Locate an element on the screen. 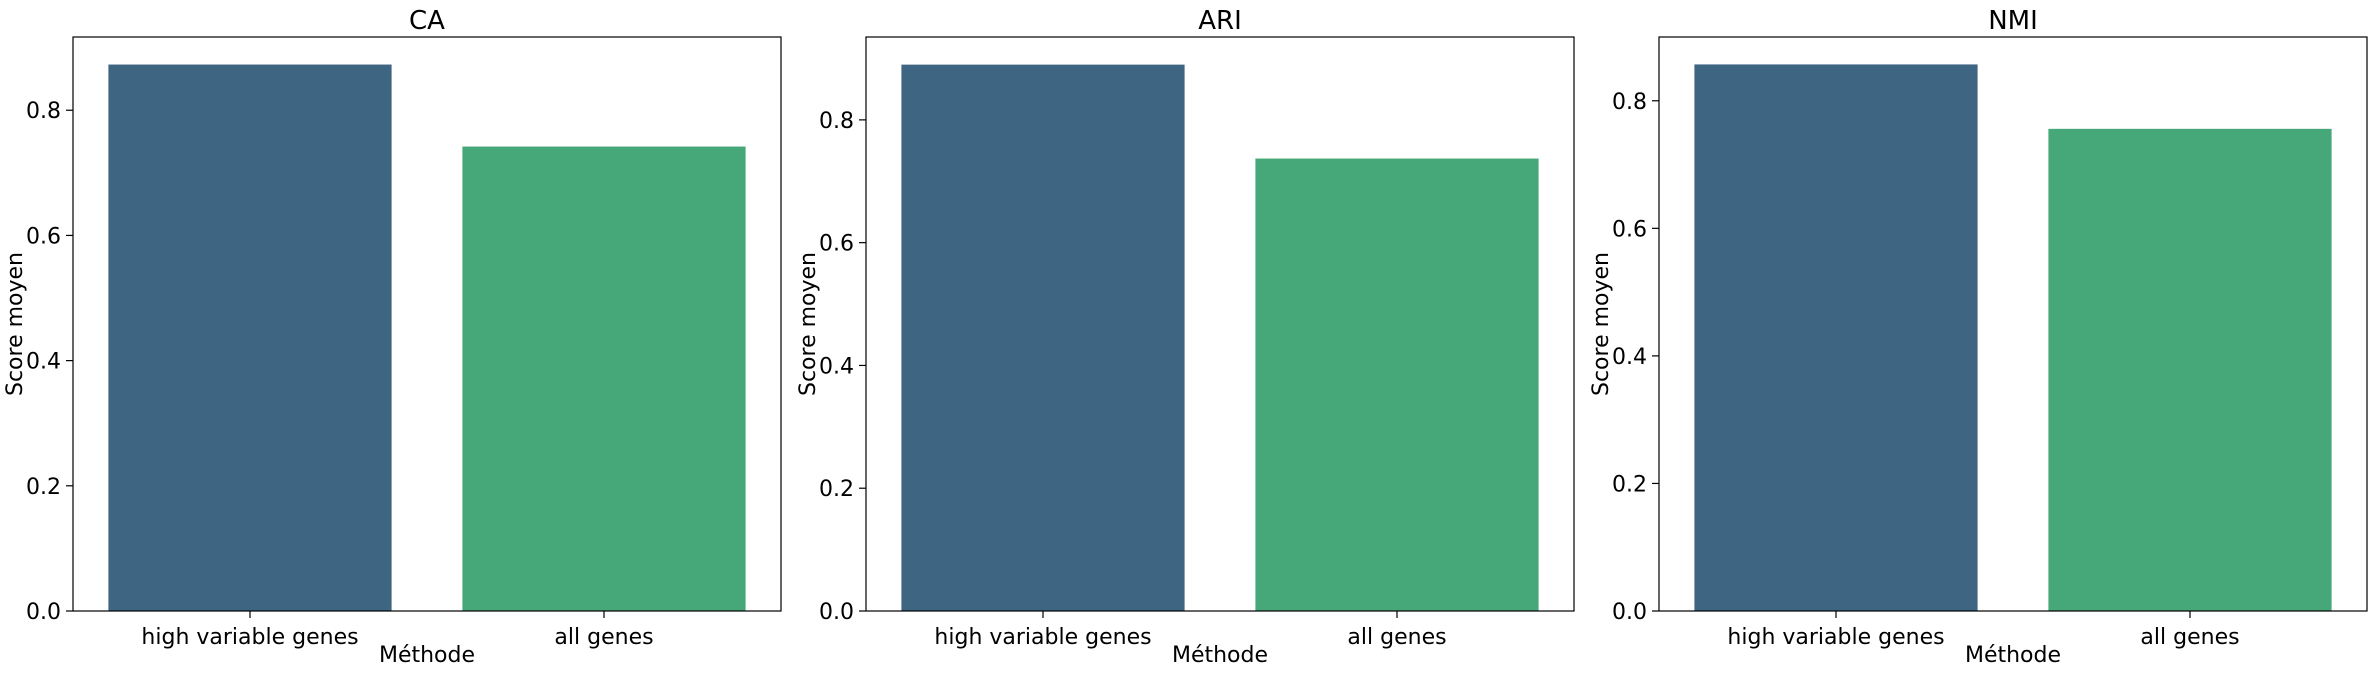  chart-0-ytick-label-2: 0.4 is located at coordinates (43, 362).